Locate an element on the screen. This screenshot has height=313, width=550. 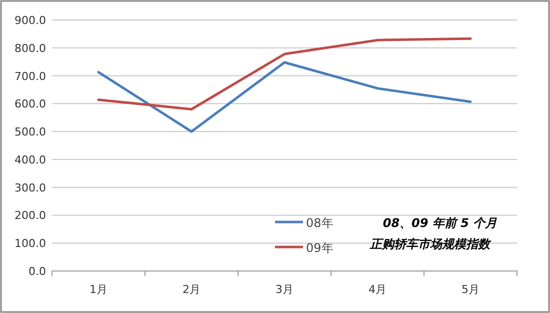
text: 08、09 年前 5 个月 is located at coordinates (440, 223).